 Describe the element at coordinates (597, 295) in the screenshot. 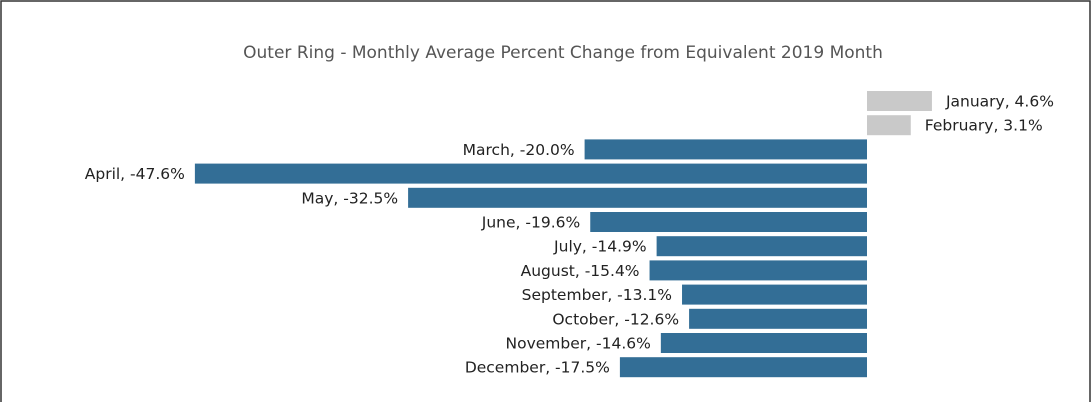

I see `data-label: September, -13.1%` at that location.